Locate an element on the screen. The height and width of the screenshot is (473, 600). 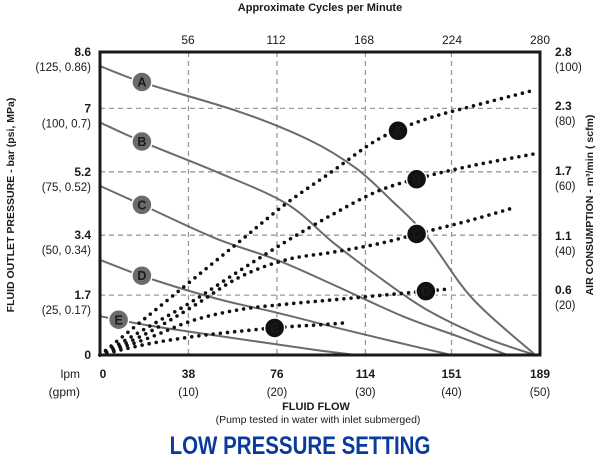
air-marker-d: D is located at coordinates (426, 291).